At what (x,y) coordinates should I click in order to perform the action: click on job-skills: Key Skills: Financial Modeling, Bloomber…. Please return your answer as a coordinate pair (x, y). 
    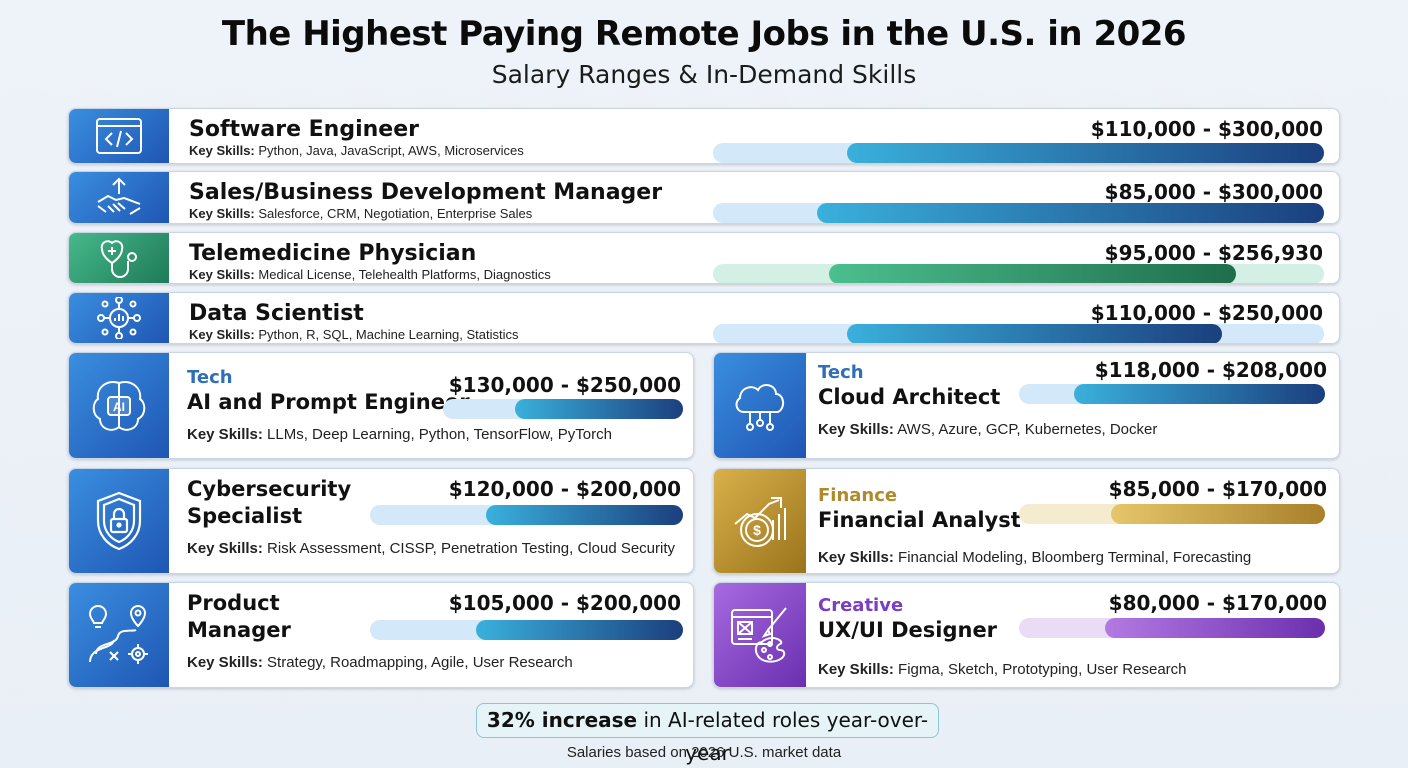
    Looking at the image, I should click on (1035, 557).